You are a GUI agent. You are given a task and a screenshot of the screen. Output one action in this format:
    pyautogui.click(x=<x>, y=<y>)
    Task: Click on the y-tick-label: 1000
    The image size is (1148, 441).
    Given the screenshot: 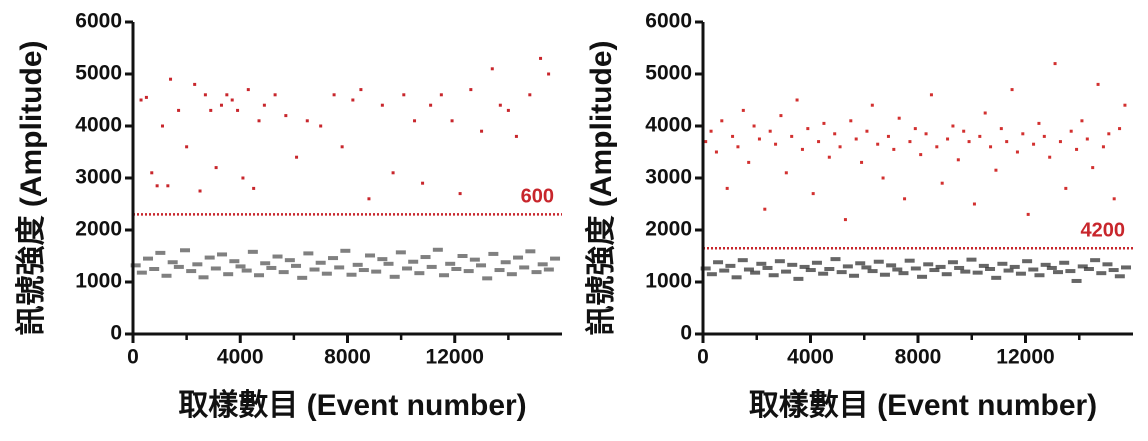 What is the action you would take?
    pyautogui.click(x=668, y=281)
    